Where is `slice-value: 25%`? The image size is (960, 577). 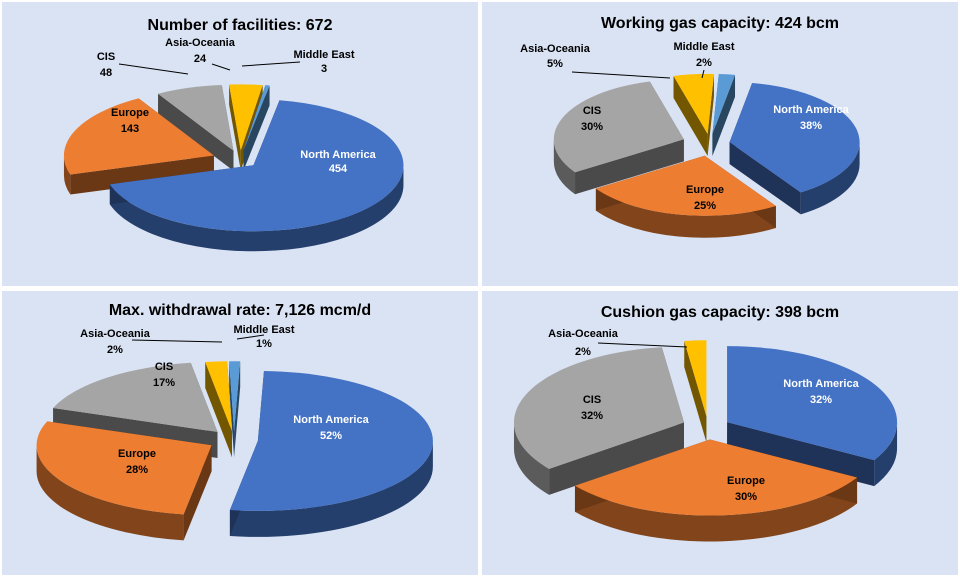 slice-value: 25% is located at coordinates (705, 206).